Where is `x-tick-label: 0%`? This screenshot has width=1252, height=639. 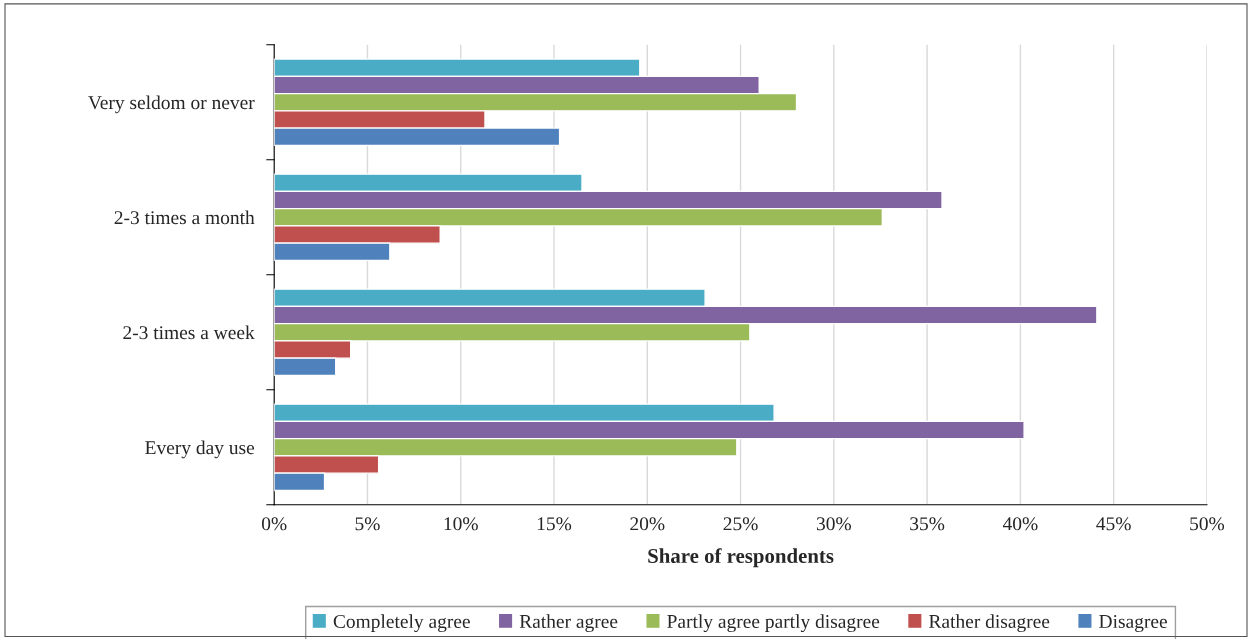
x-tick-label: 0% is located at coordinates (274, 524).